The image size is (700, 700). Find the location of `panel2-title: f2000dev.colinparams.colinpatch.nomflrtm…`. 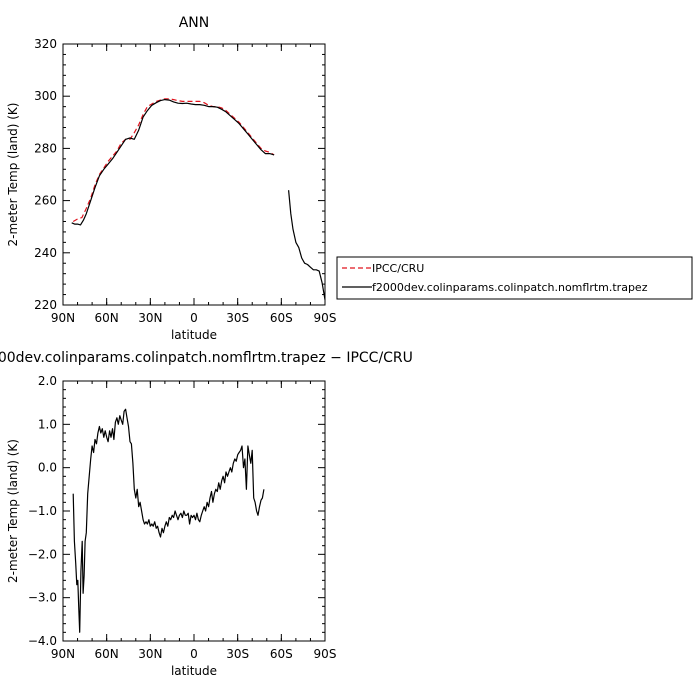

panel2-title: f2000dev.colinparams.colinpatch.nomflrtm… is located at coordinates (206, 358).